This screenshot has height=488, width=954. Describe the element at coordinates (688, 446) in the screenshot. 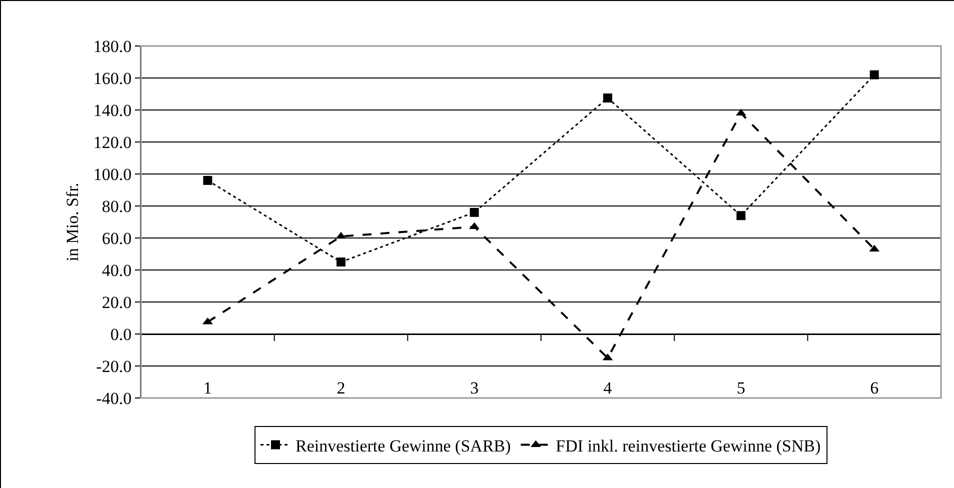

I see `legend-label: FDI inkl. reinvestierte Gewinne (SNB)` at that location.